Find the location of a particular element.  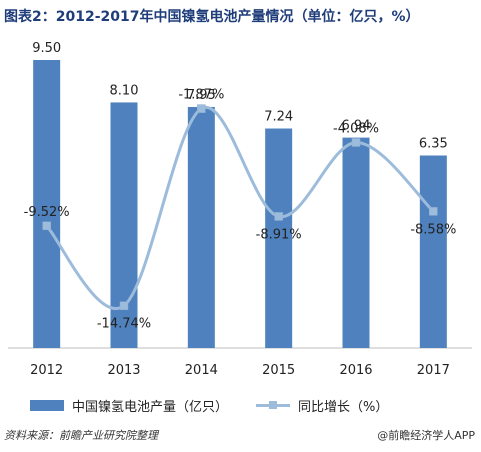

chart-title: 图表2：2012-2017年中国镍氢电池产量情况（单位：亿只，%） is located at coordinates (212, 17).